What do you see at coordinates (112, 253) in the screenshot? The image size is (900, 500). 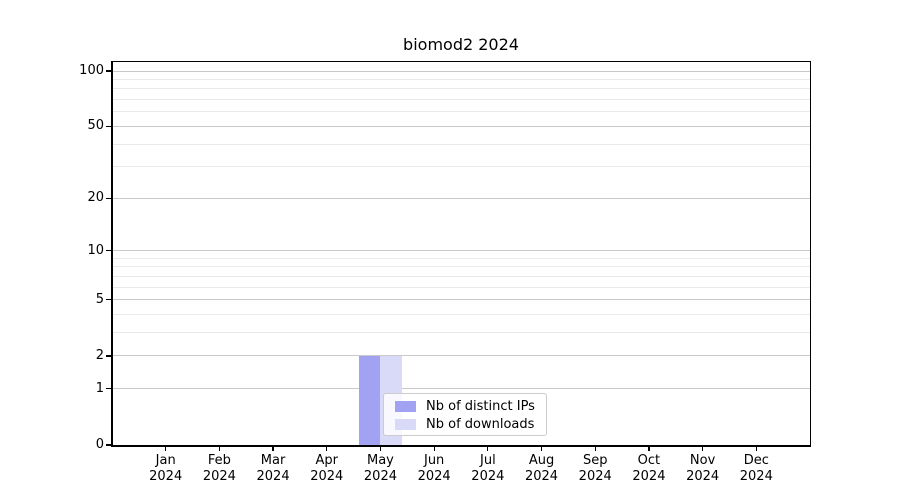 I see `spine-left` at bounding box center [112, 253].